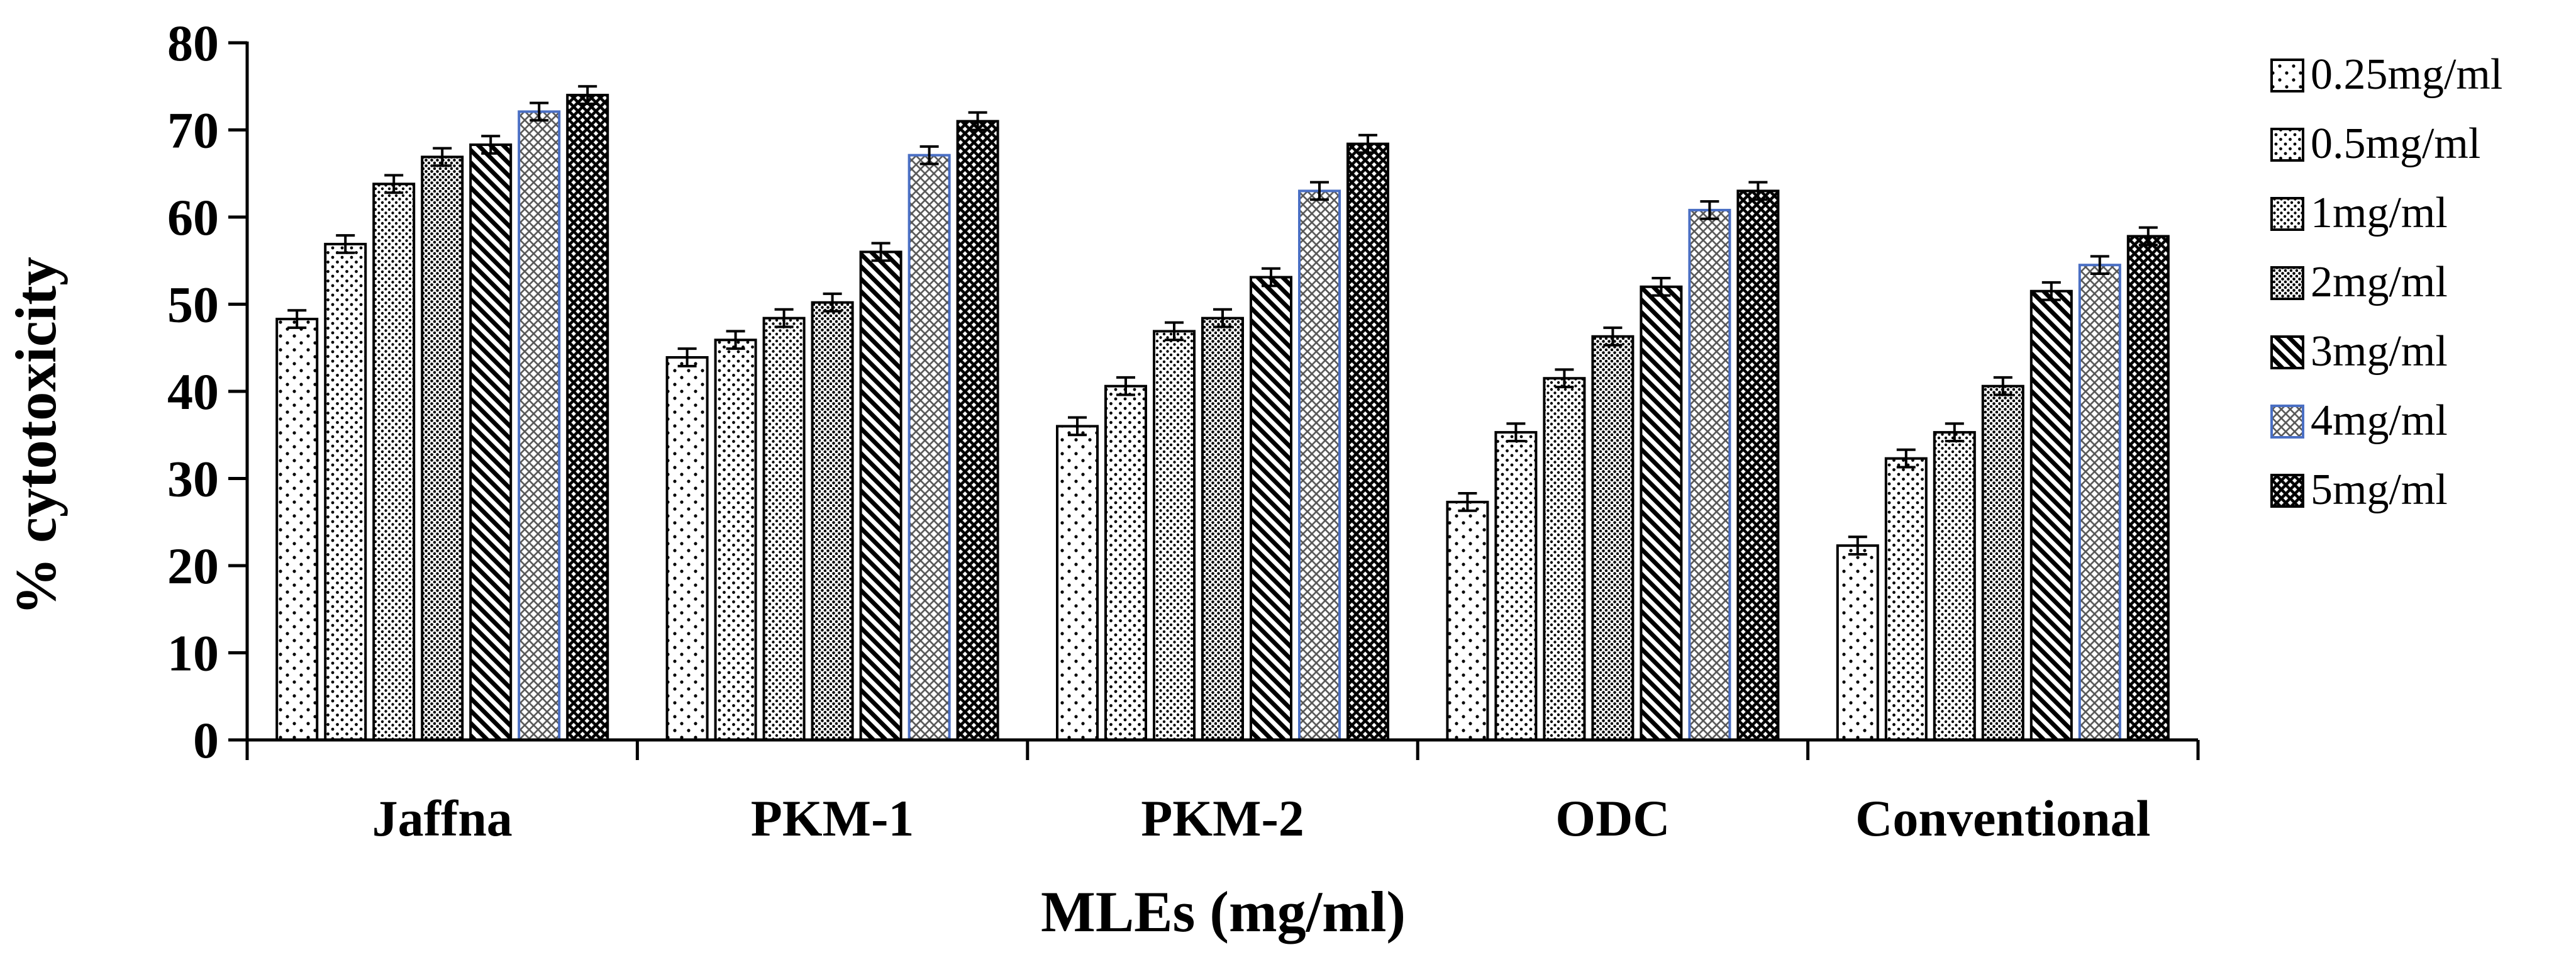 This screenshot has width=2576, height=957. I want to click on bar-conventional-3mgml, so click(2051, 515).